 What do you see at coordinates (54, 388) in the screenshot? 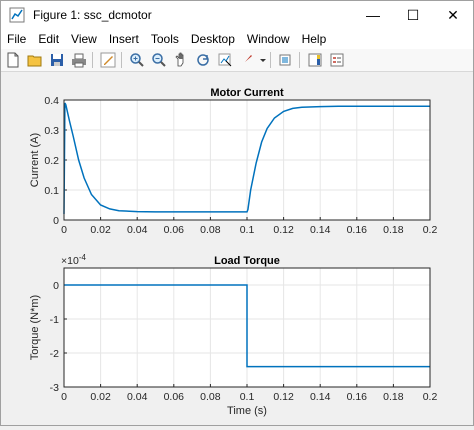
I see `torque-y-tick-label: -3` at bounding box center [54, 388].